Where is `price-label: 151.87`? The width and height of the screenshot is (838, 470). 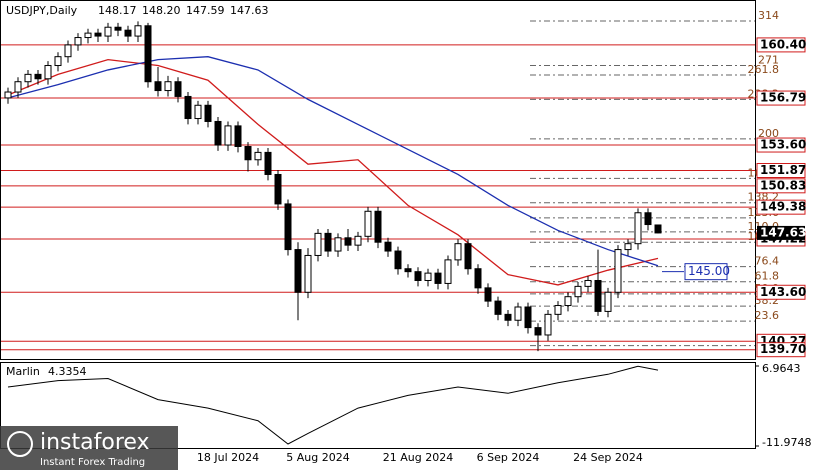
price-label: 151.87 is located at coordinates (783, 170).